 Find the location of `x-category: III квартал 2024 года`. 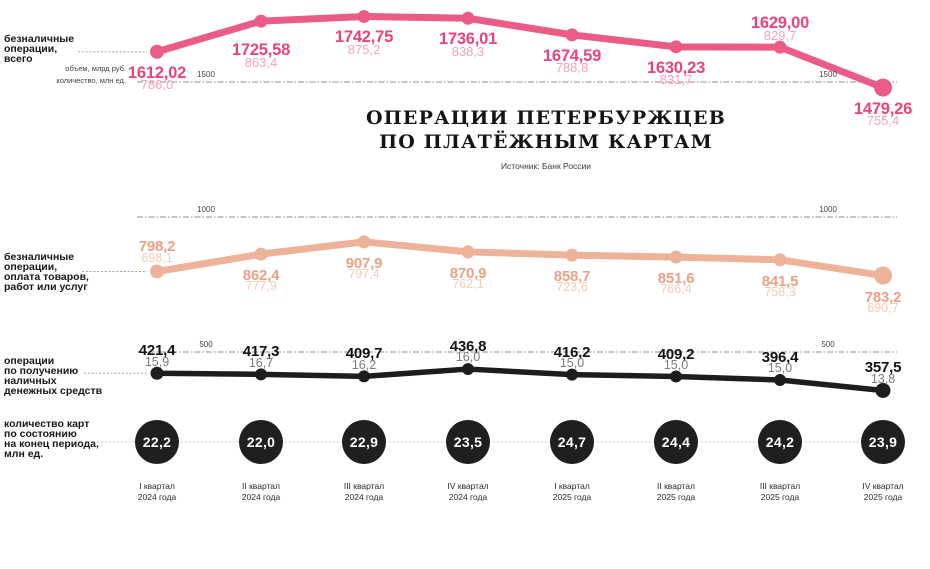

x-category: III квартал 2024 года is located at coordinates (364, 491).